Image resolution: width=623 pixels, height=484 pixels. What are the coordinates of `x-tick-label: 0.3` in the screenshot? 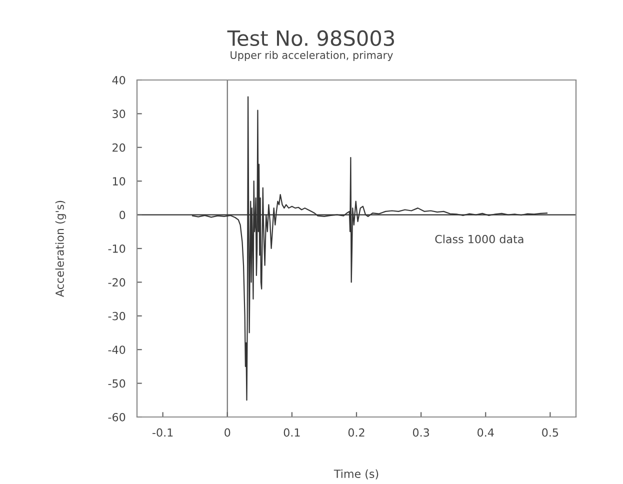 It's located at (421, 432).